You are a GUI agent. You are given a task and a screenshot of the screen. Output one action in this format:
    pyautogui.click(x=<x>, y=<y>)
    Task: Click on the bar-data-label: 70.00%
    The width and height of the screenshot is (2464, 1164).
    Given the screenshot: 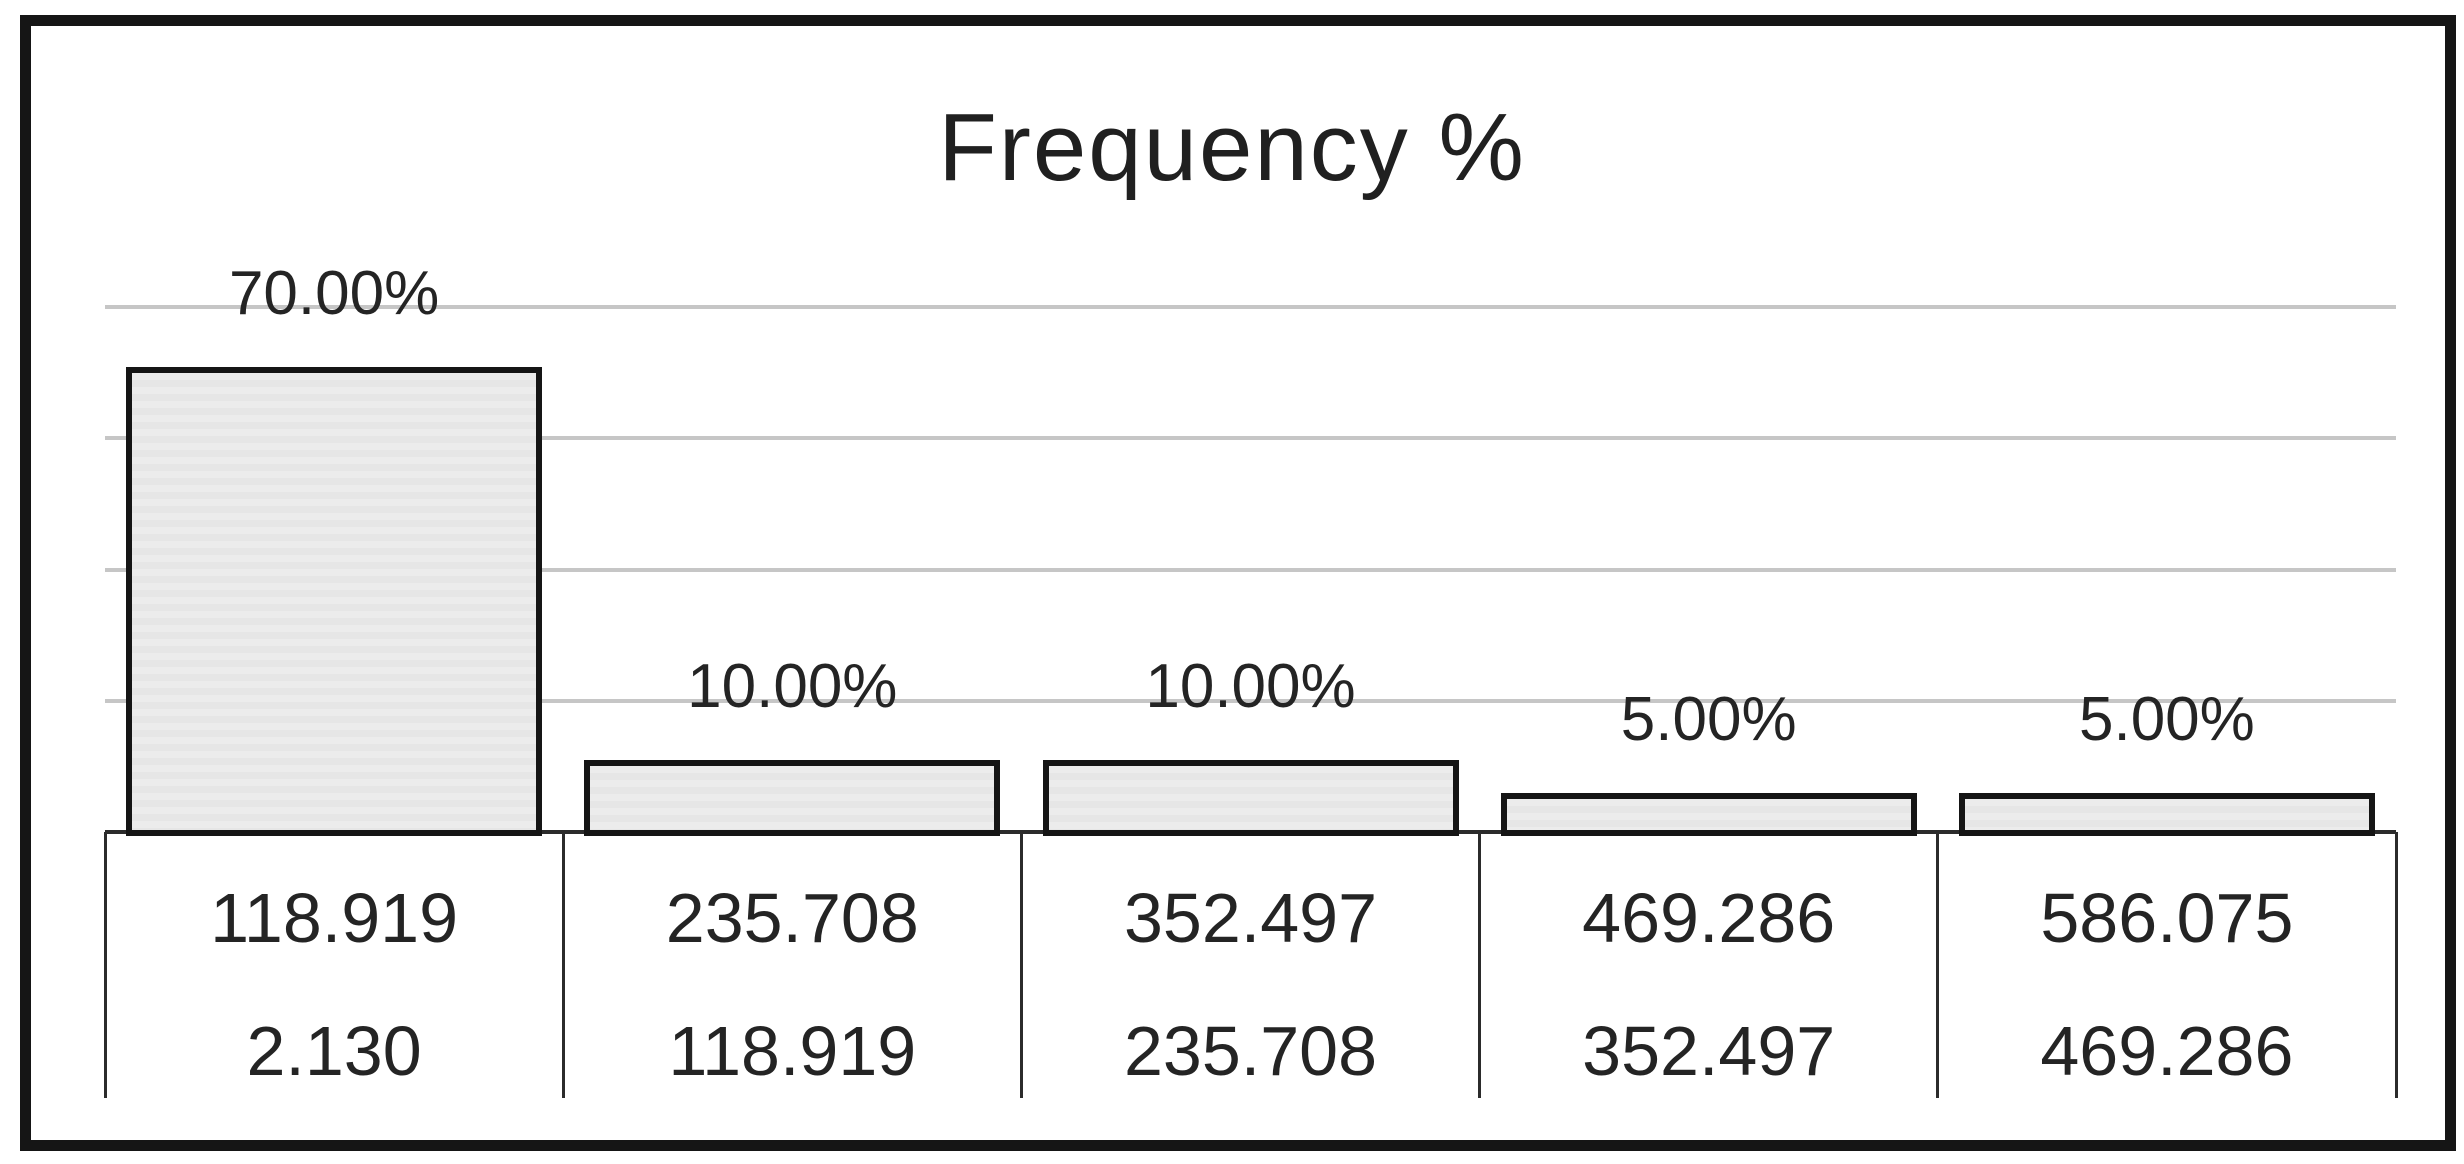 What is the action you would take?
    pyautogui.click(x=334, y=293)
    